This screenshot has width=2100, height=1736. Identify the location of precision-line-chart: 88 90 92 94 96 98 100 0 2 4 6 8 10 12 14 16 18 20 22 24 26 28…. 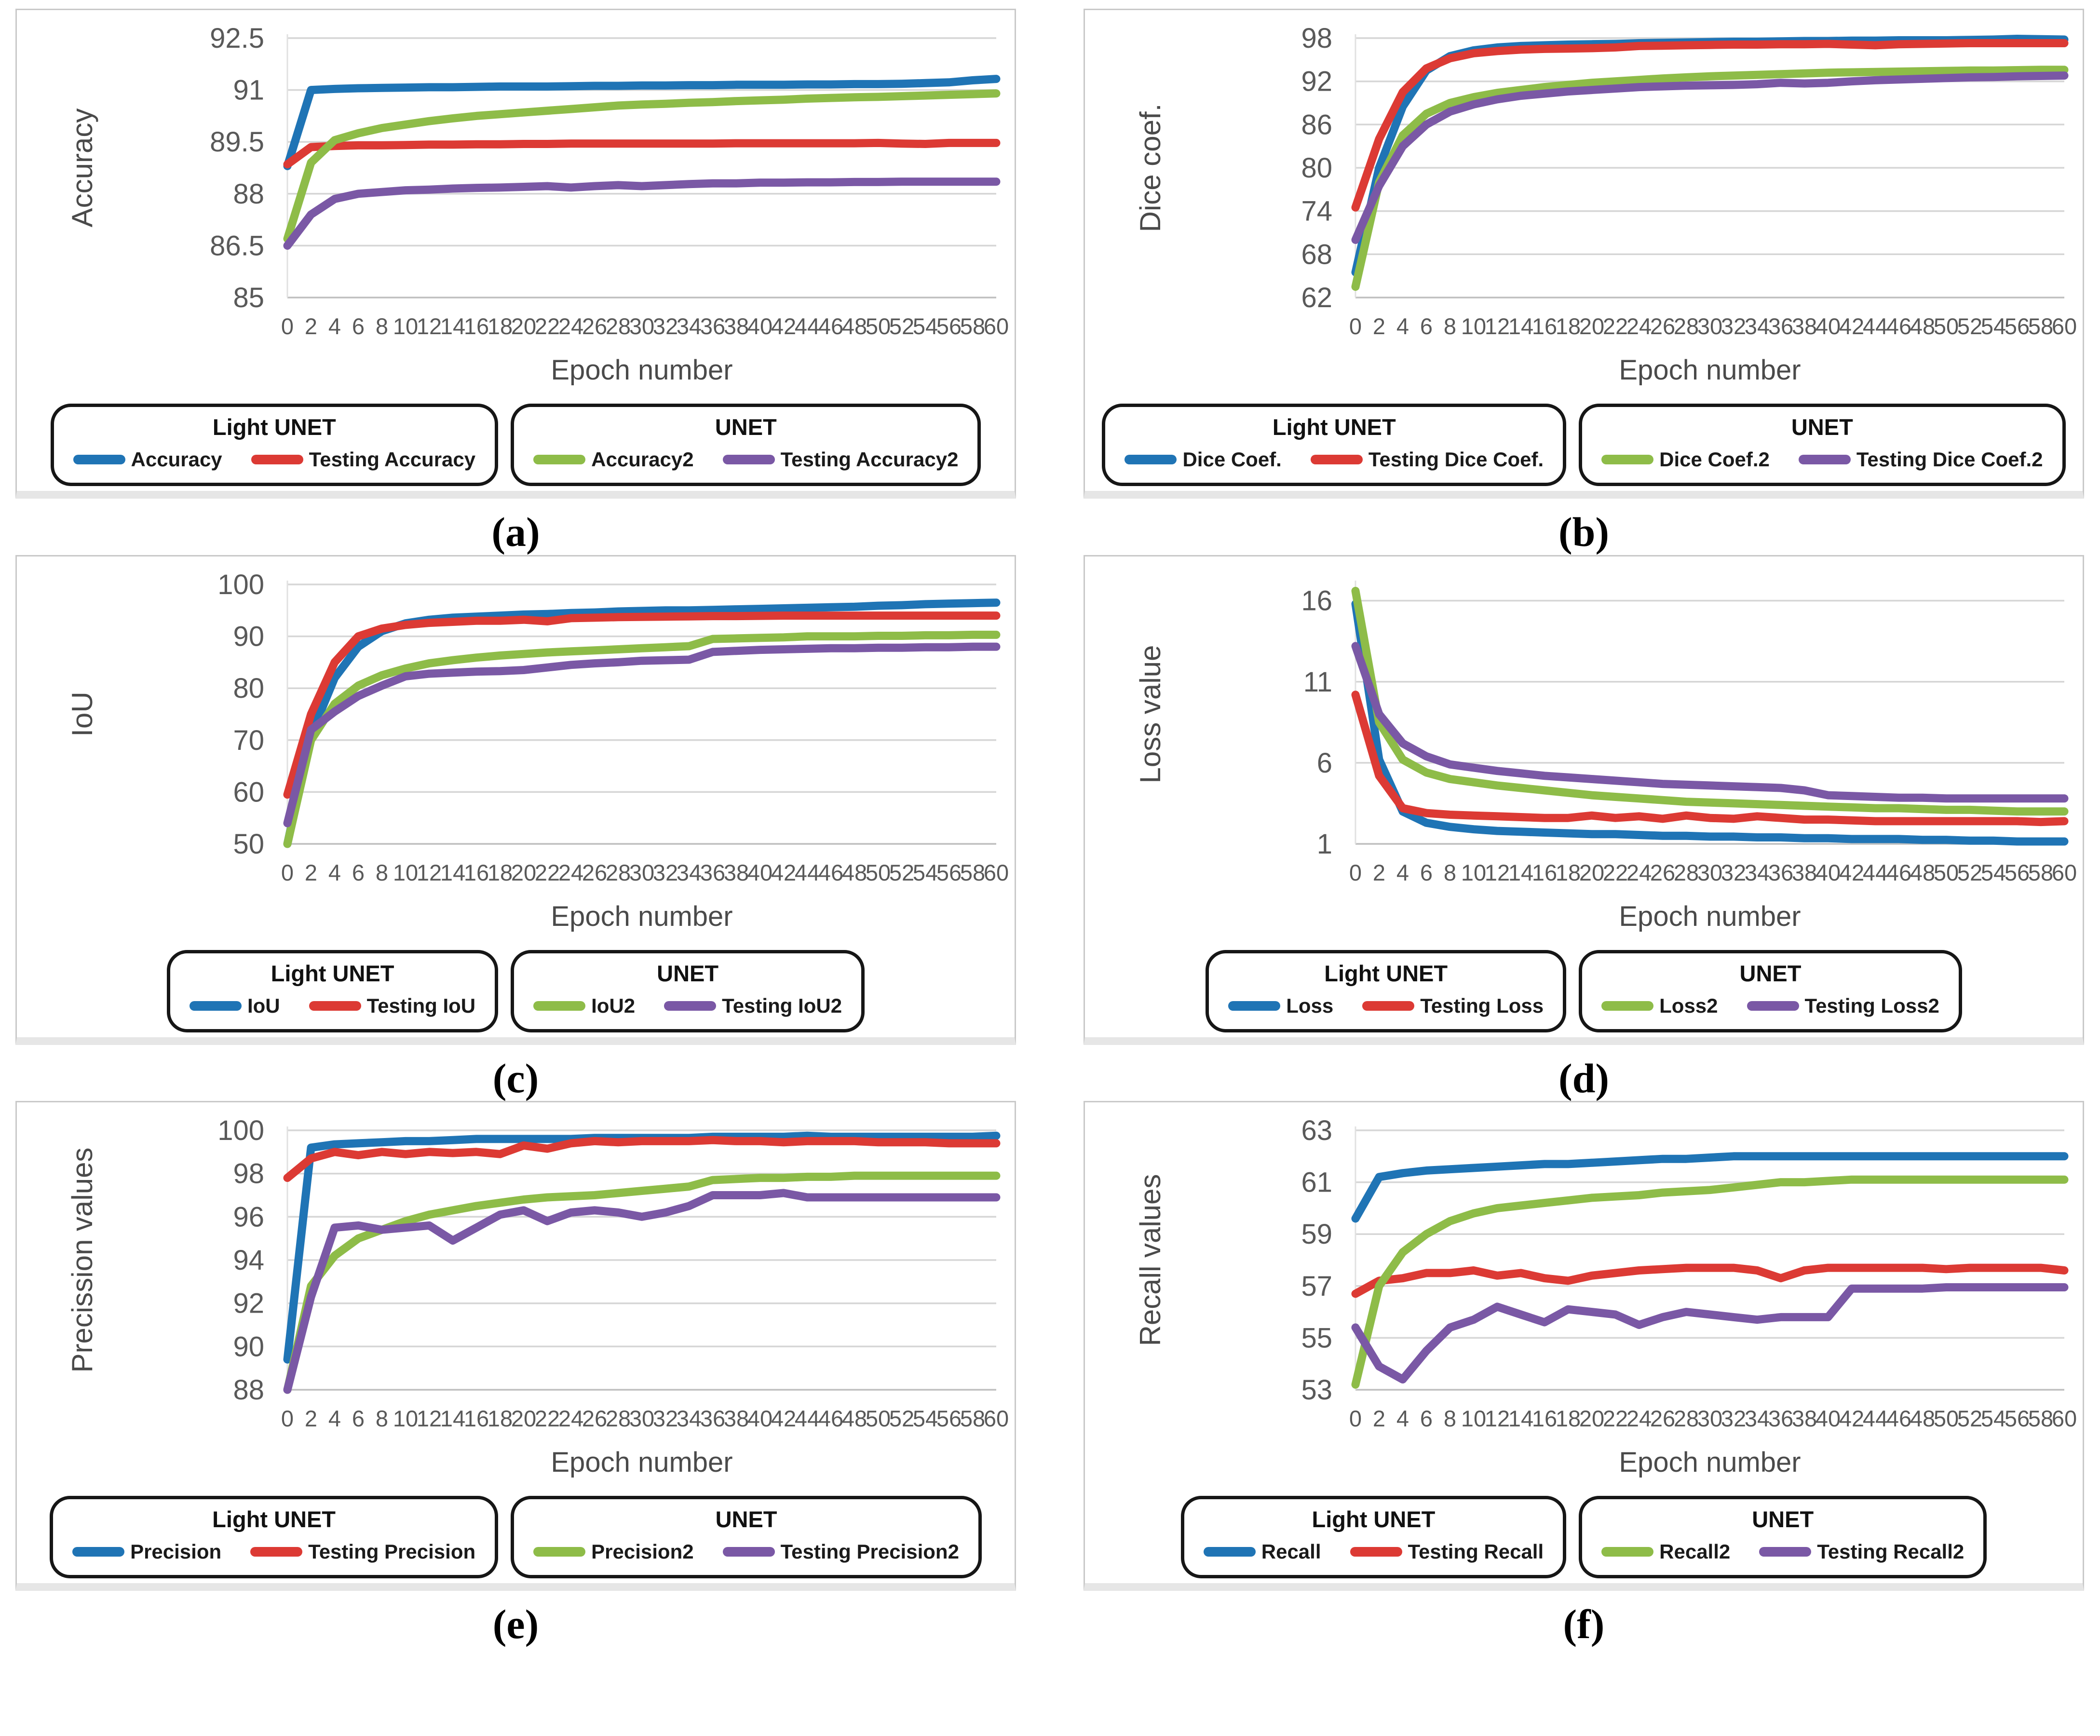
(516, 1299).